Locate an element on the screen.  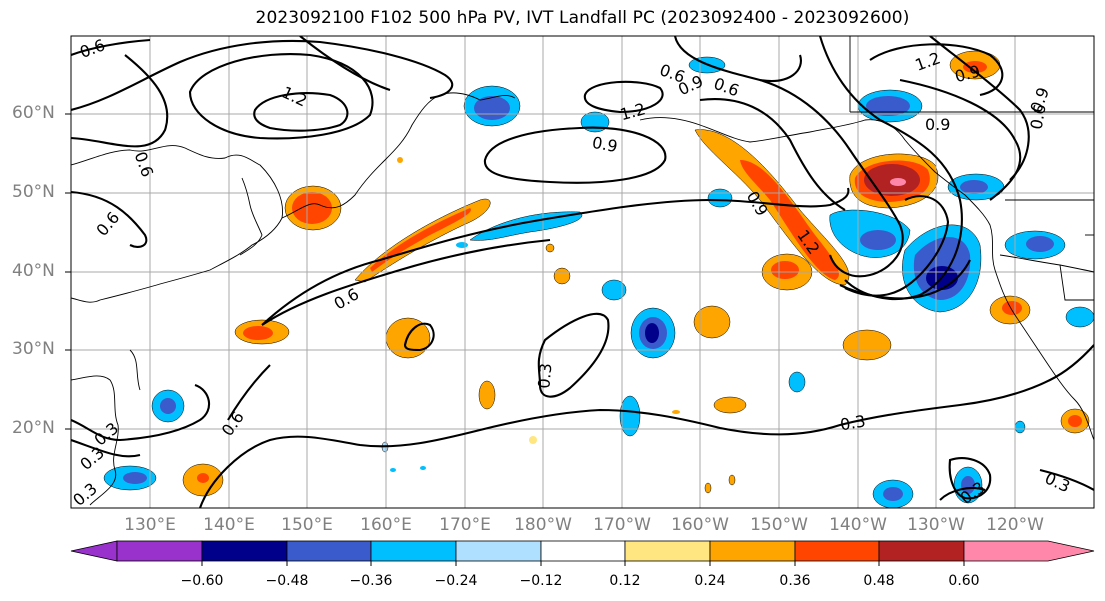
longitude-label: 130°W is located at coordinates (936, 525).